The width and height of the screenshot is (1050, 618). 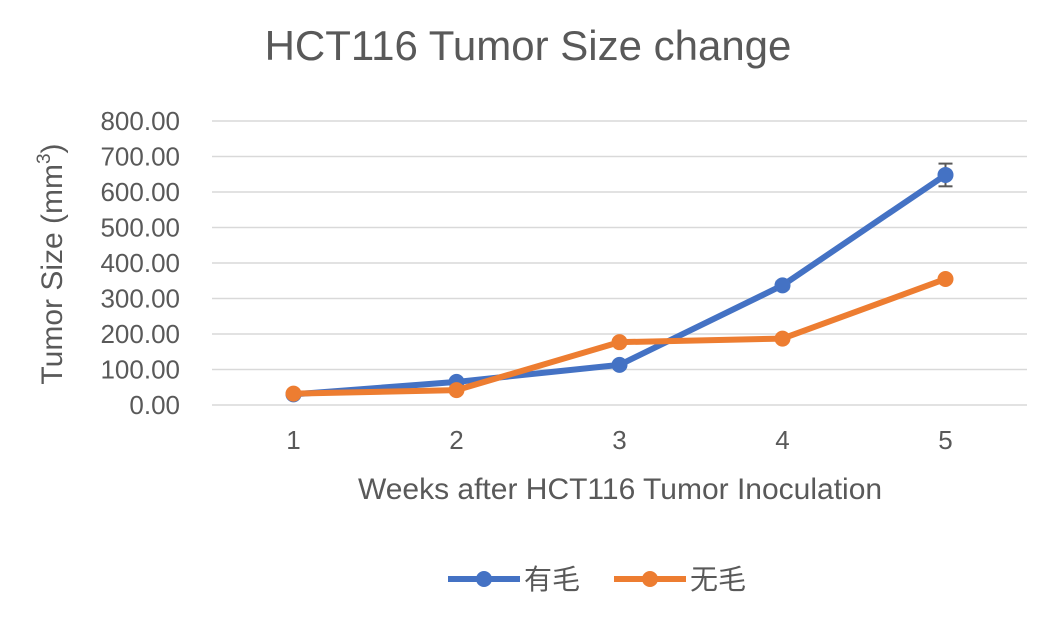 I want to click on y-axis-title: Tumor Size (mm3), so click(x=51, y=263).